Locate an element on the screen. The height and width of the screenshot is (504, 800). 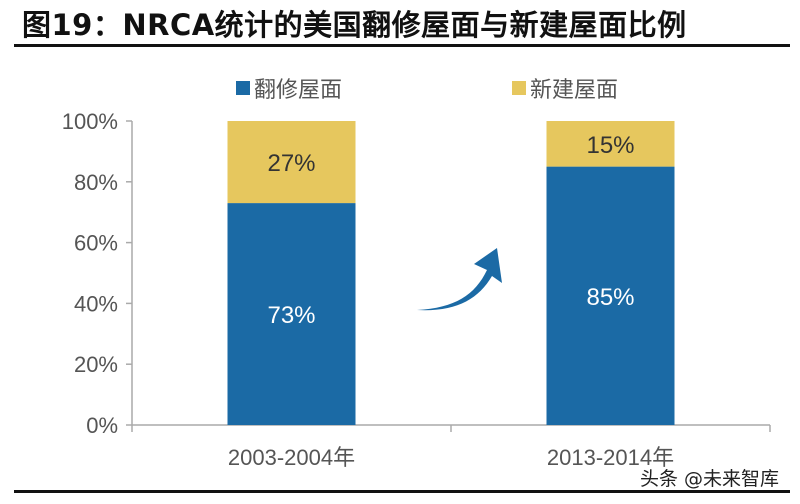
data-label: 27% is located at coordinates (291, 163).